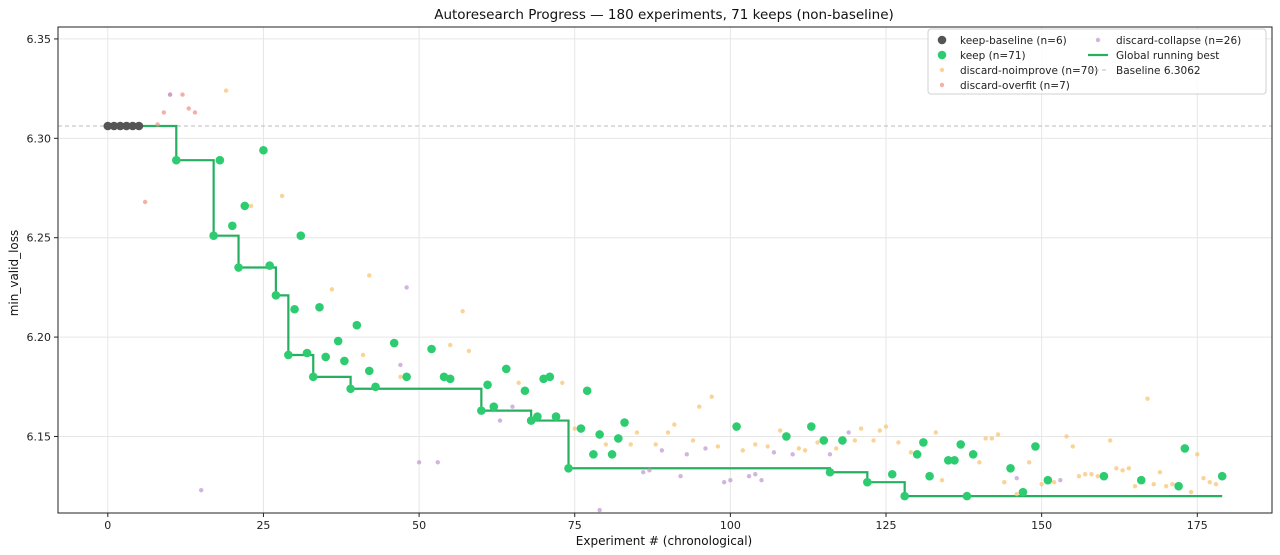 The height and width of the screenshot is (555, 1280). Describe the element at coordinates (39, 436) in the screenshot. I see `y-tick-label: 6.15` at that location.